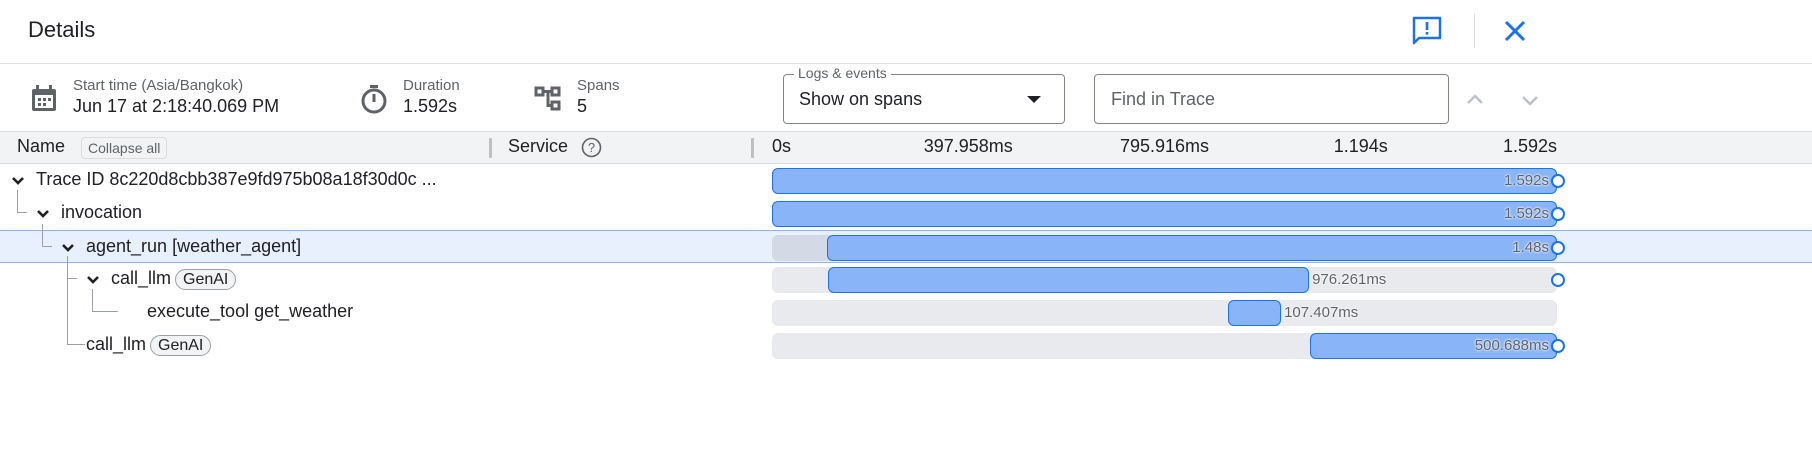  Describe the element at coordinates (968, 146) in the screenshot. I see `timeline-tick: 397.958ms` at that location.